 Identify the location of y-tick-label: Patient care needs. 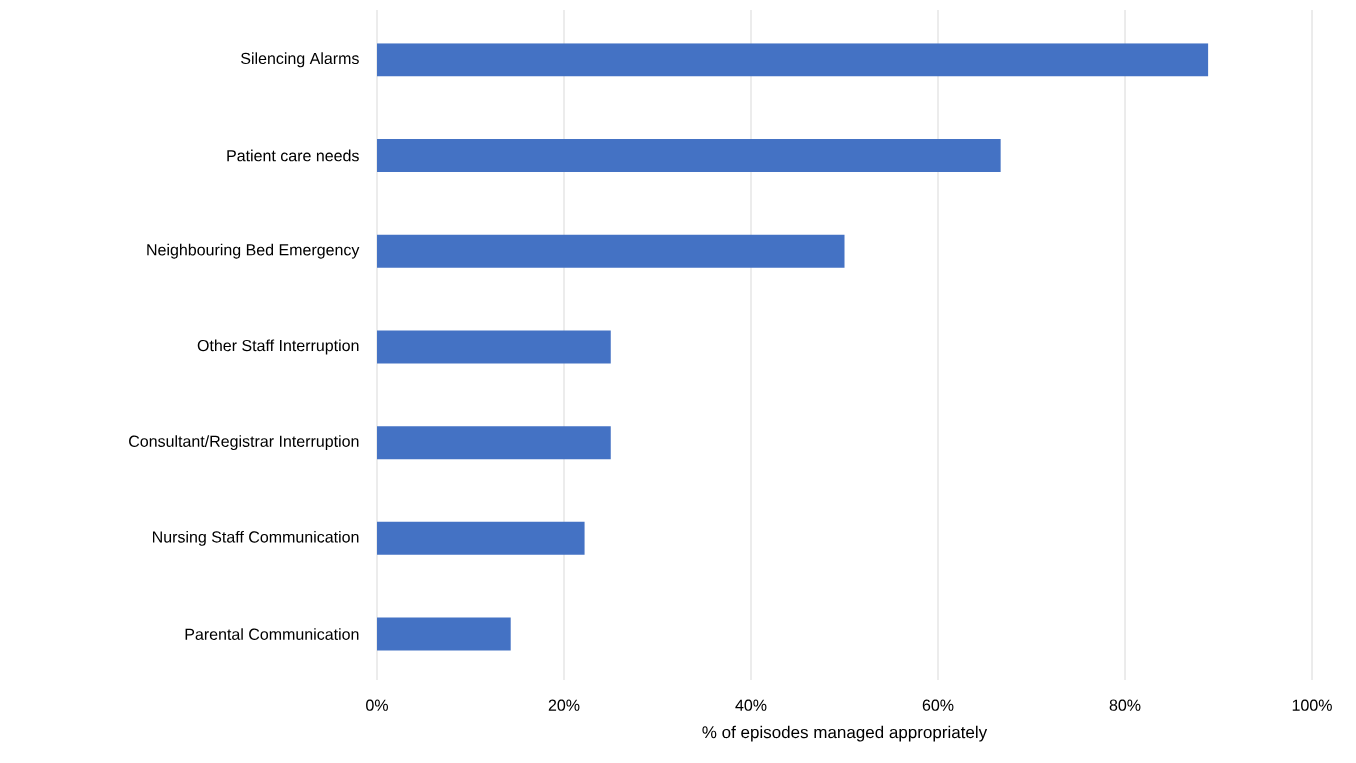
(293, 155).